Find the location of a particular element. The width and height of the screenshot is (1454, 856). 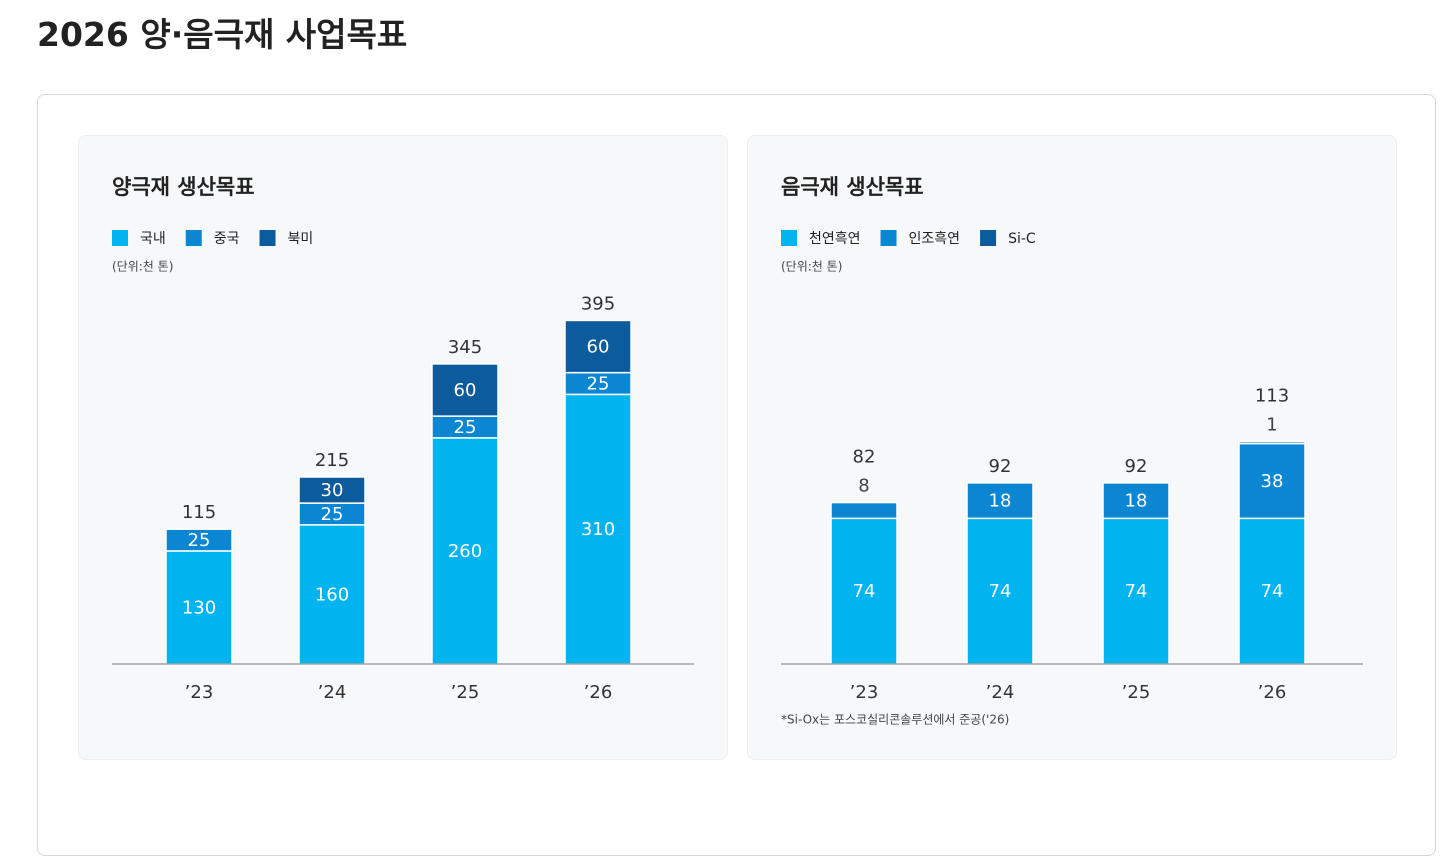

segment-label: 8 is located at coordinates (863, 486).